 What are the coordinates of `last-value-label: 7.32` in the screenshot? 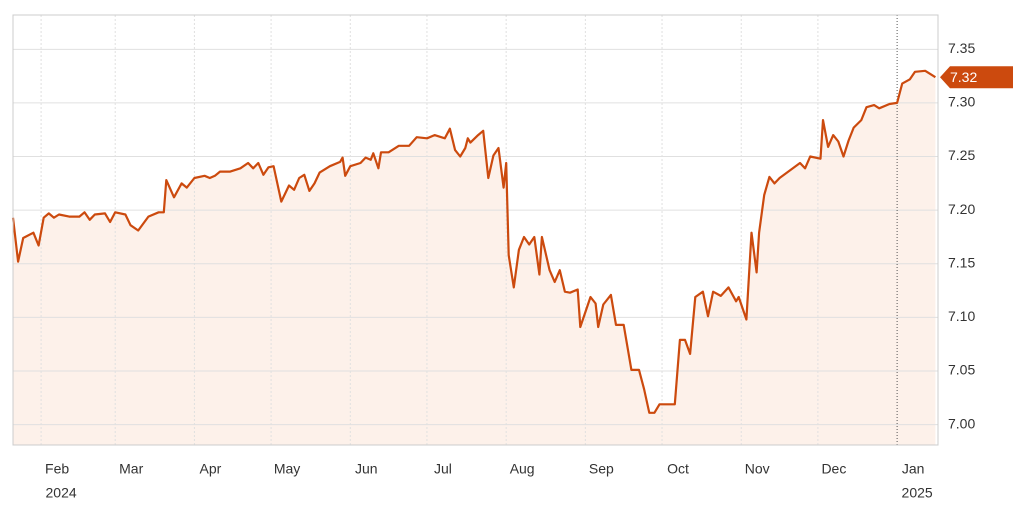 It's located at (963, 77).